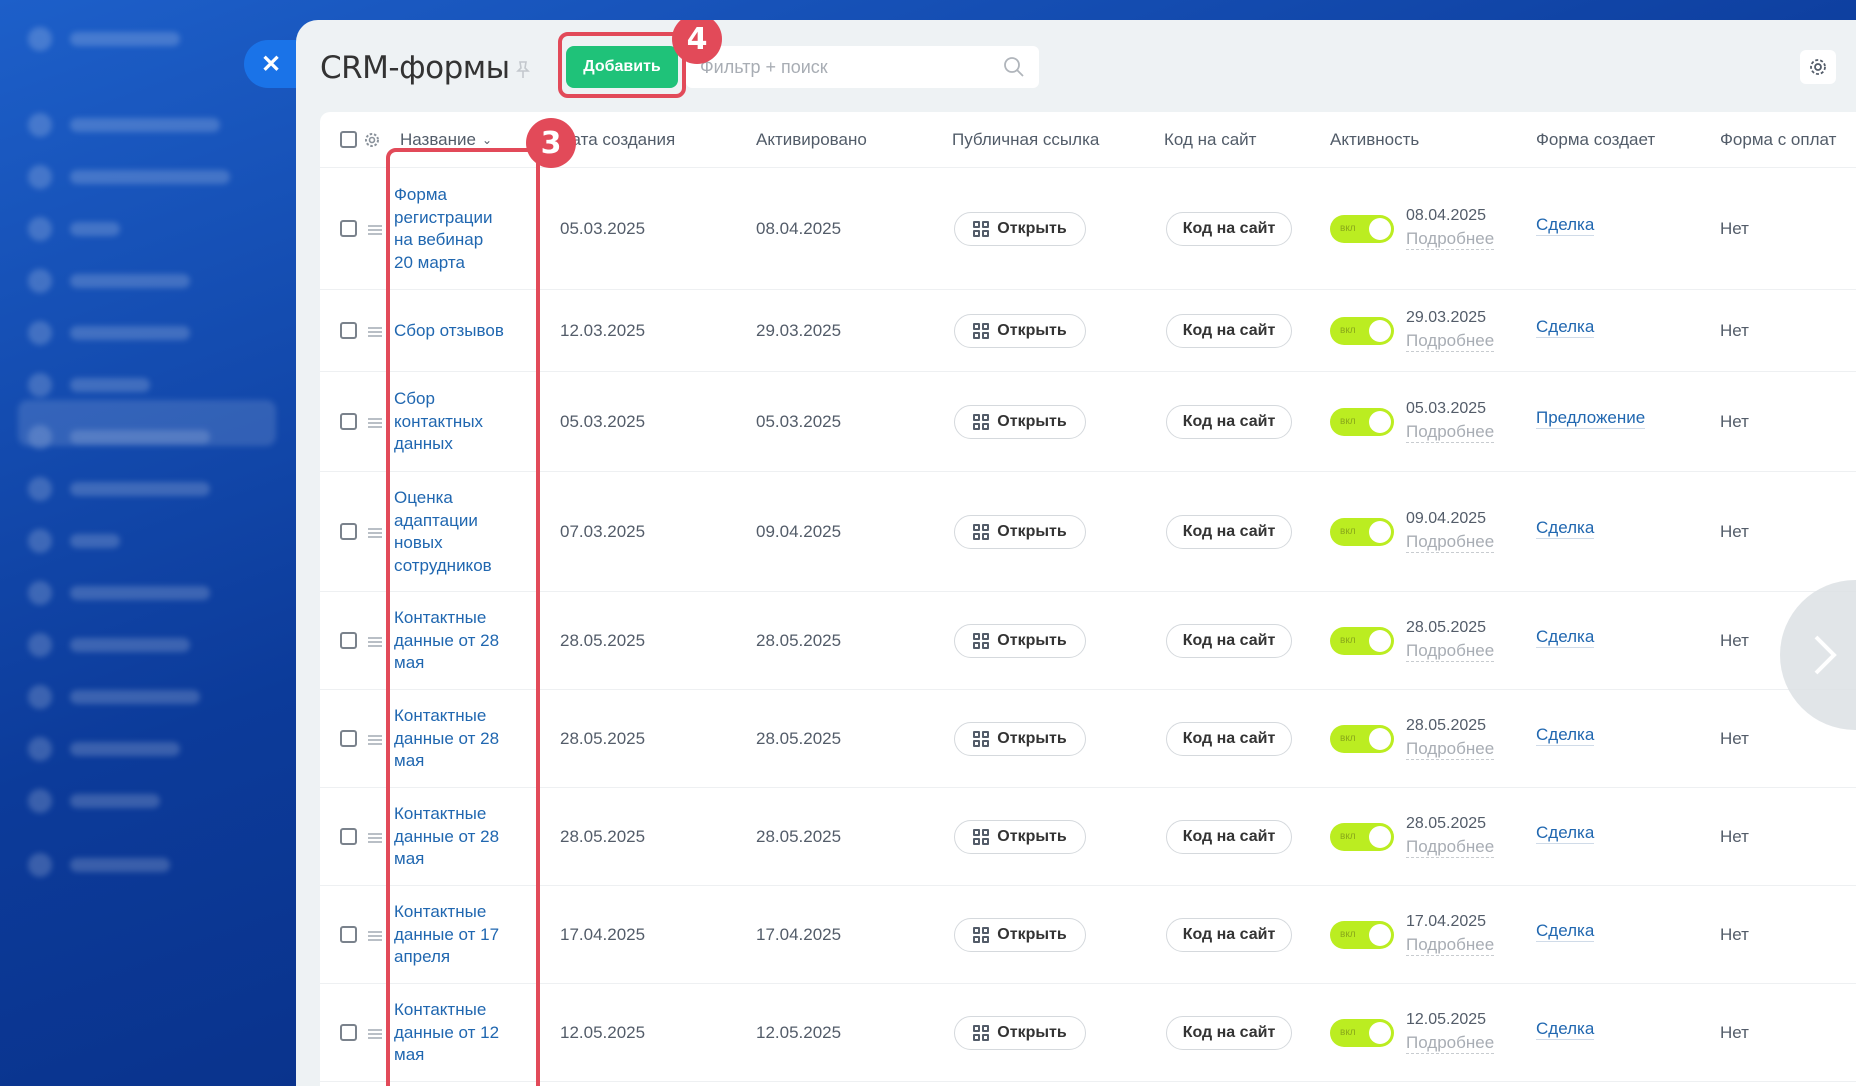  I want to click on form-name-link: Сбор контактных данных, so click(439, 421).